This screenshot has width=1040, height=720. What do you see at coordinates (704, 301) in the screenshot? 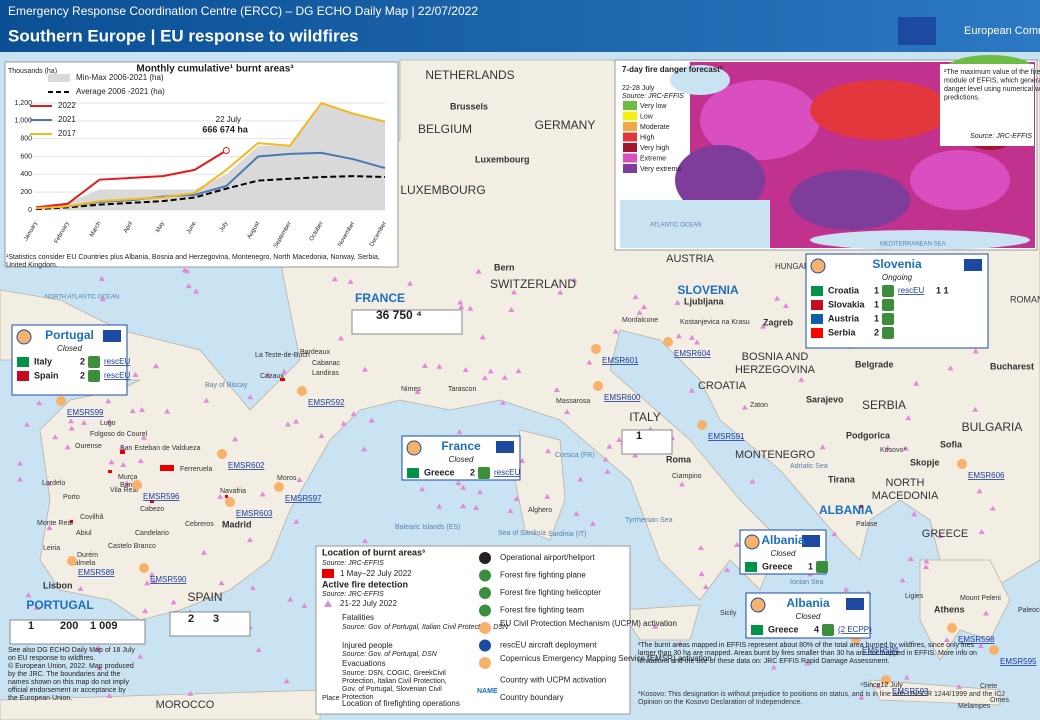
I see `place-label: Ljubljana` at bounding box center [704, 301].